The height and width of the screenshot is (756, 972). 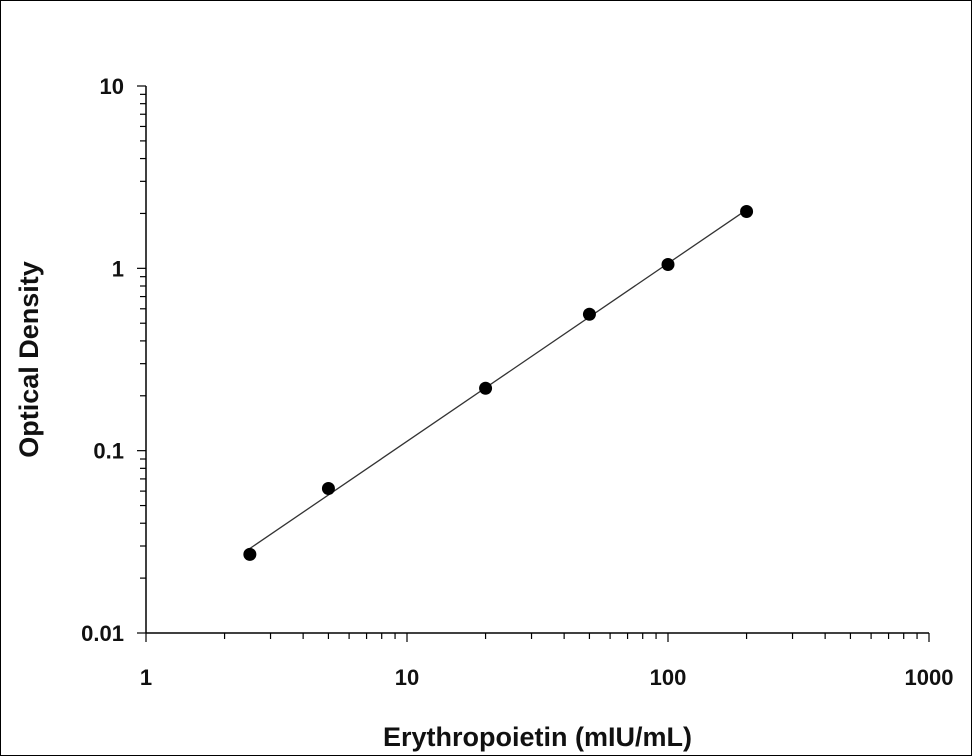 I want to click on y-axis-title: Optical Density, so click(x=29, y=359).